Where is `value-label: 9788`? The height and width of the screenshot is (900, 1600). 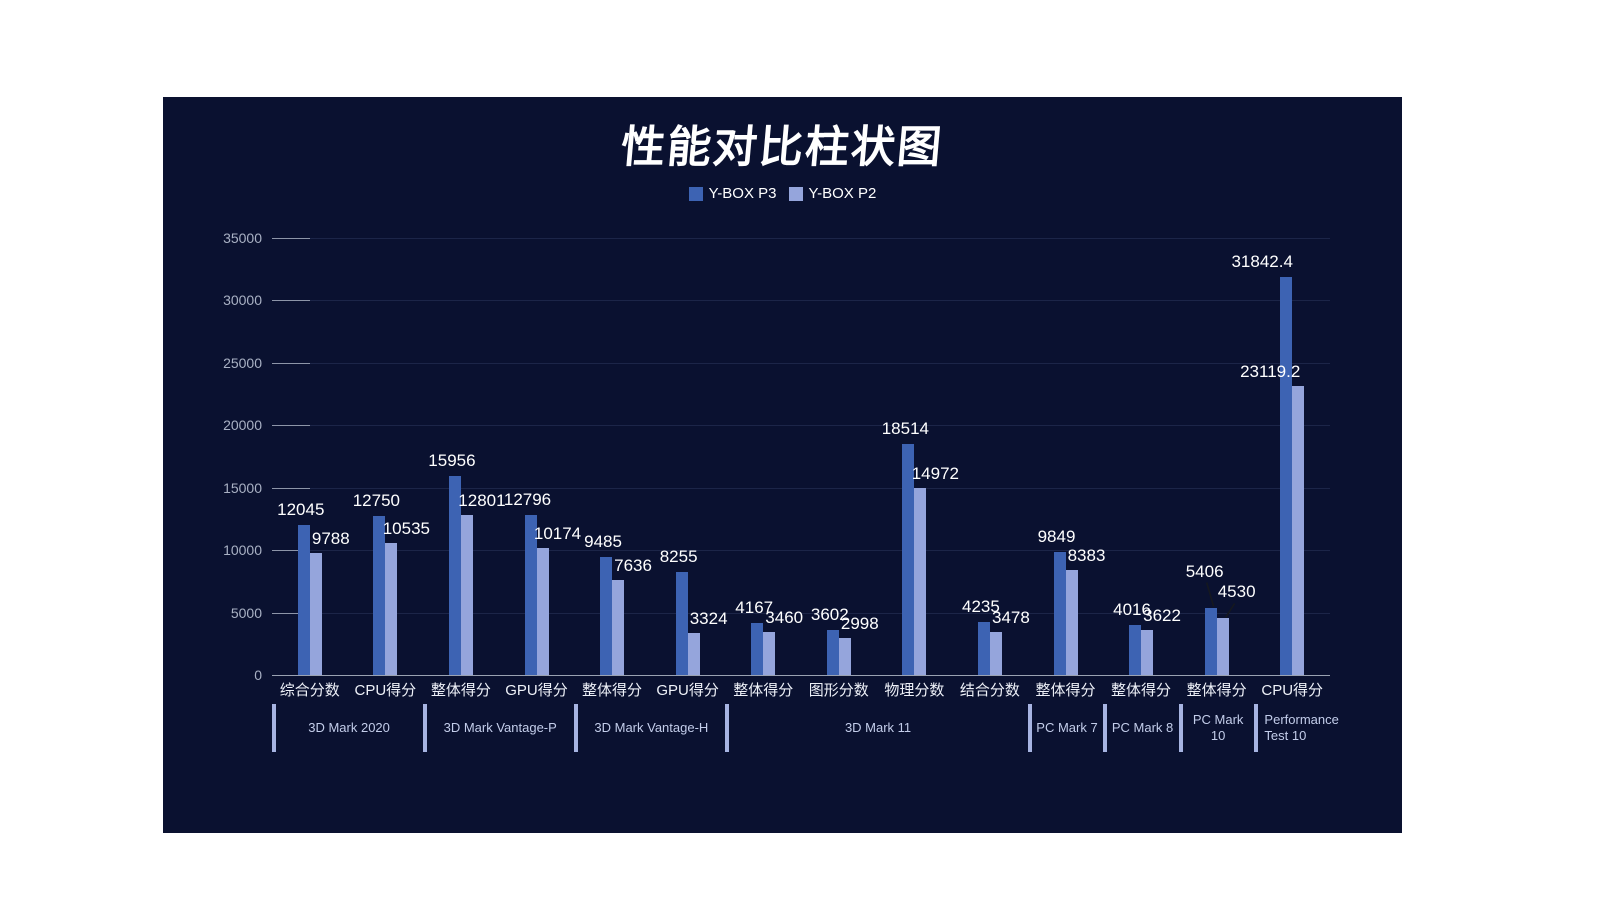
value-label: 9788 is located at coordinates (330, 538).